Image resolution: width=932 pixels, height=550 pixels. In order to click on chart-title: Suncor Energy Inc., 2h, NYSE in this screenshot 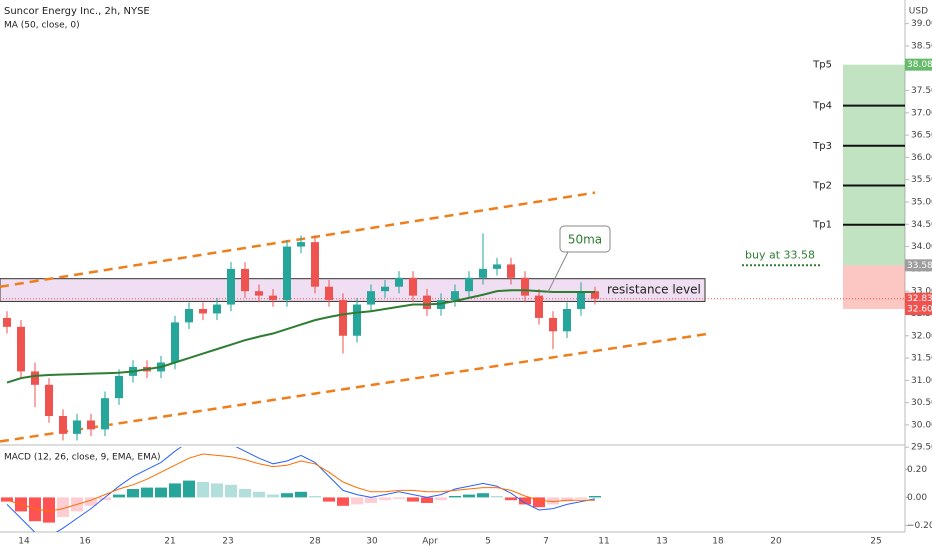, I will do `click(77, 11)`.